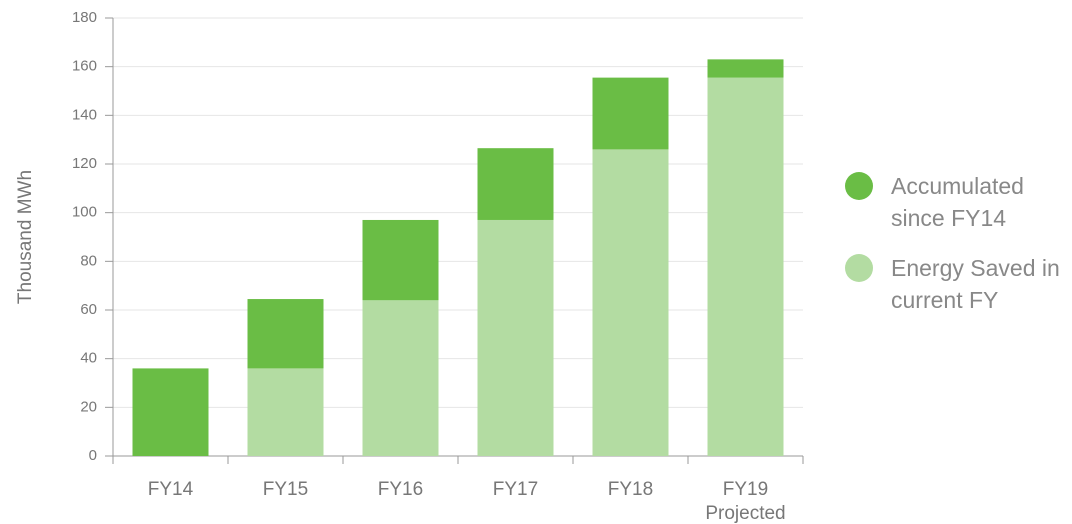  Describe the element at coordinates (630, 489) in the screenshot. I see `x-tick-label: FY18` at that location.